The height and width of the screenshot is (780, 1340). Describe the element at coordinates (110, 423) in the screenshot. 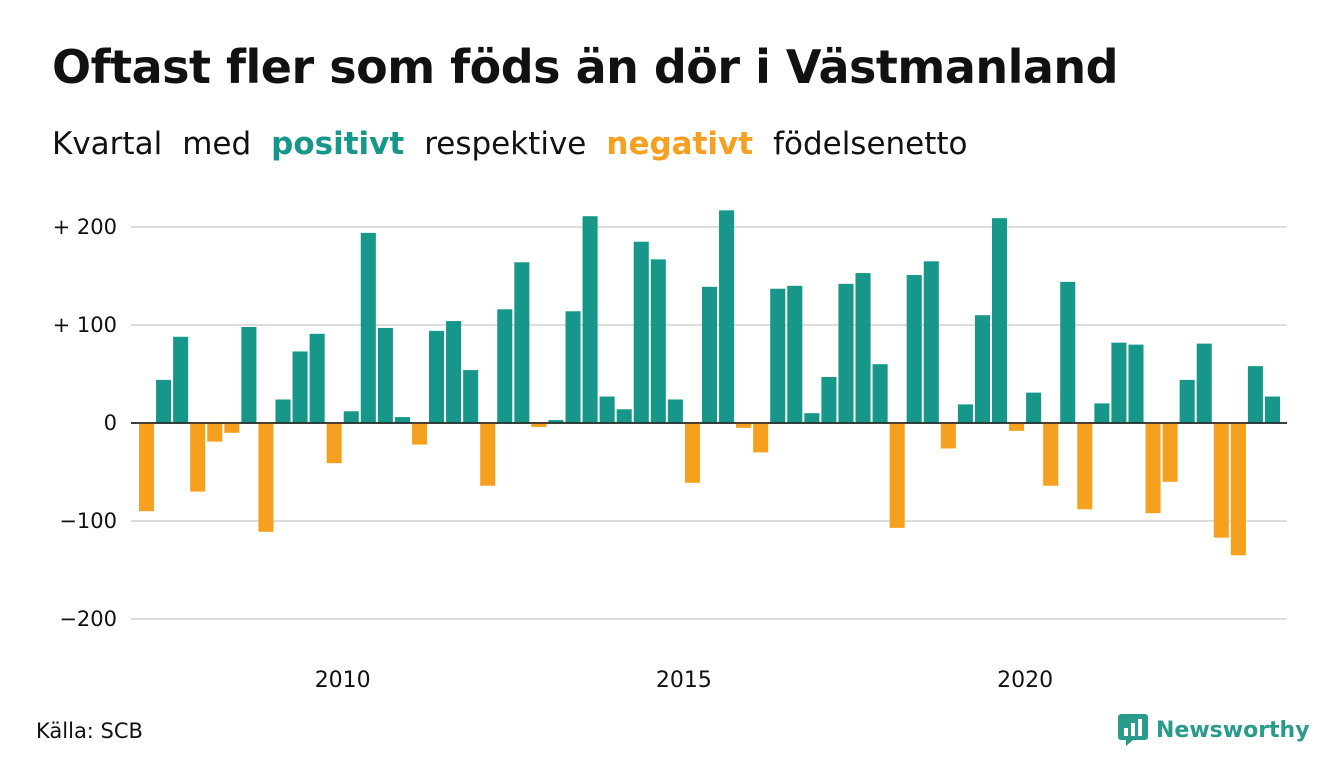

I see `y-tick-label: 0` at that location.